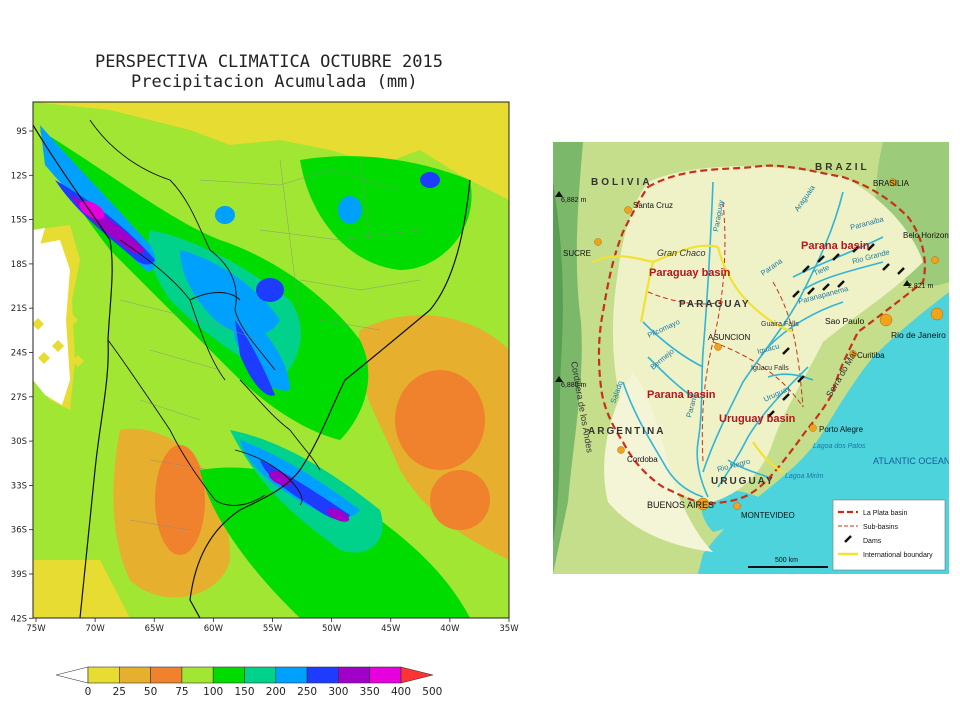 Image resolution: width=960 pixels, height=720 pixels. Describe the element at coordinates (920, 286) in the screenshot. I see `elevation-label: 2,821 m` at that location.